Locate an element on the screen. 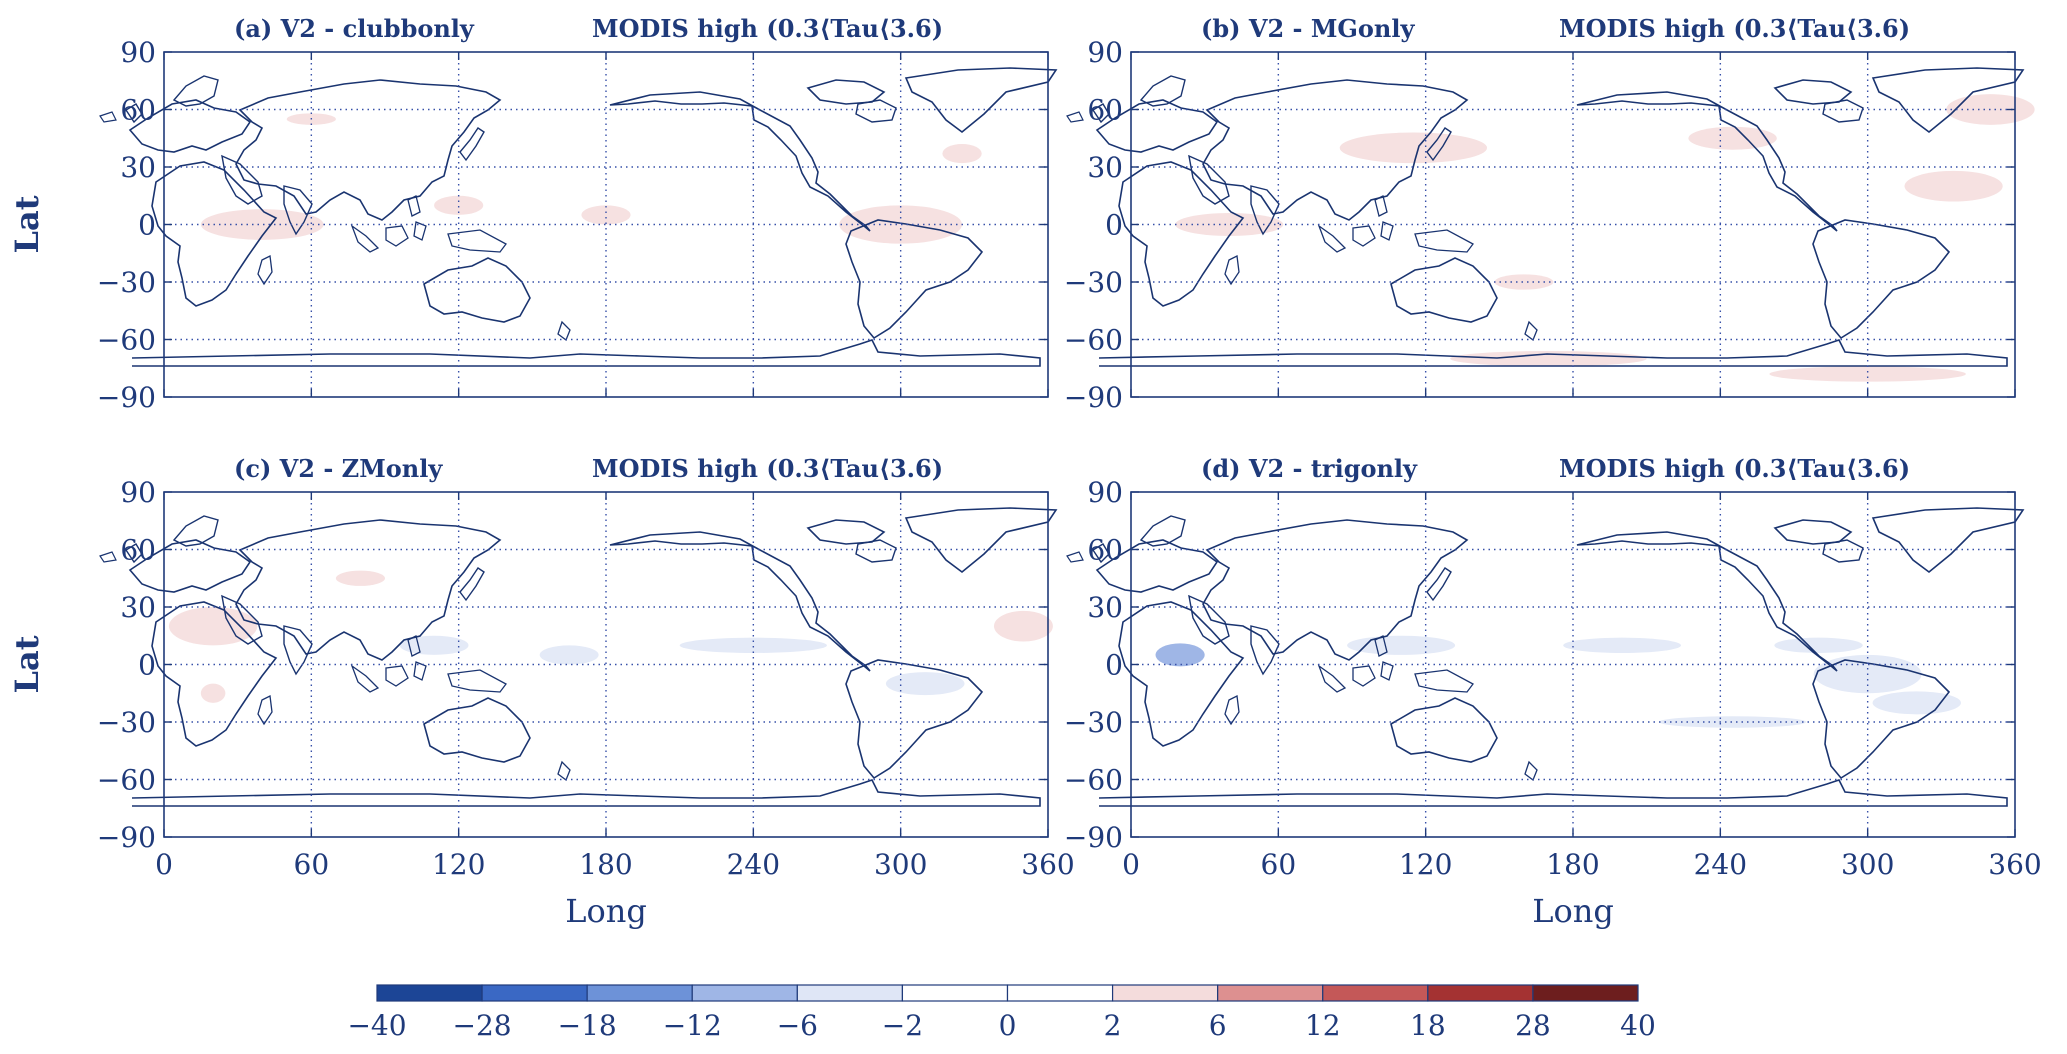 This screenshot has width=2067, height=1054. colorbar-label: −12 is located at coordinates (692, 1025).